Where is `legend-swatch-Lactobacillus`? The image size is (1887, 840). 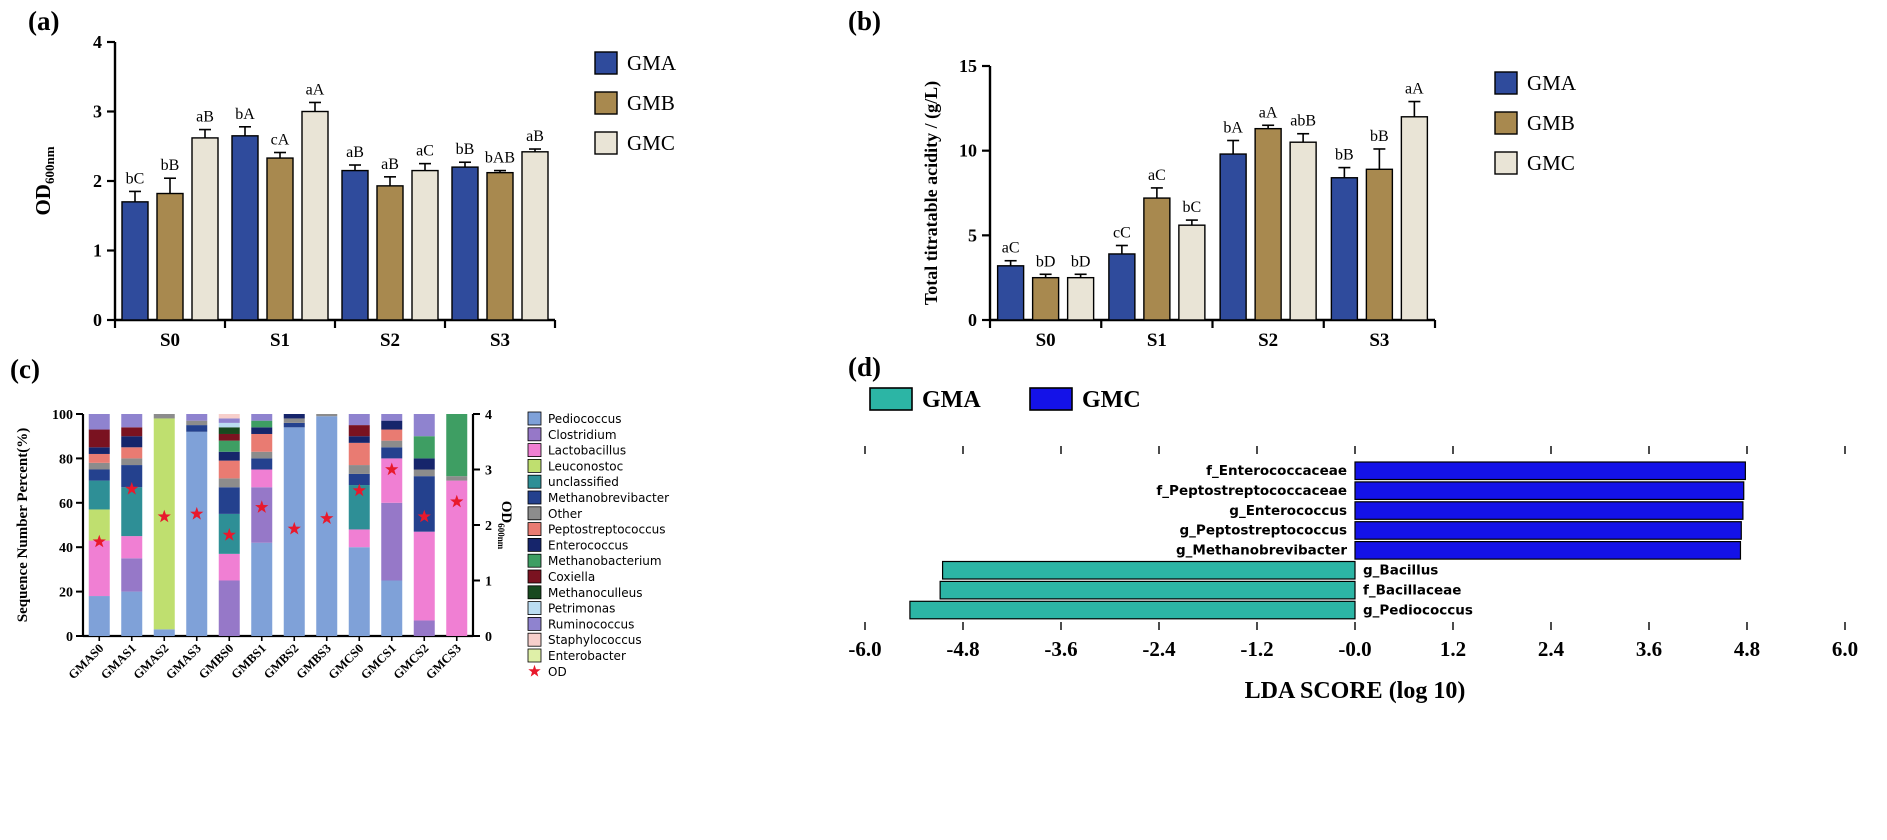 legend-swatch-Lactobacillus is located at coordinates (534, 450).